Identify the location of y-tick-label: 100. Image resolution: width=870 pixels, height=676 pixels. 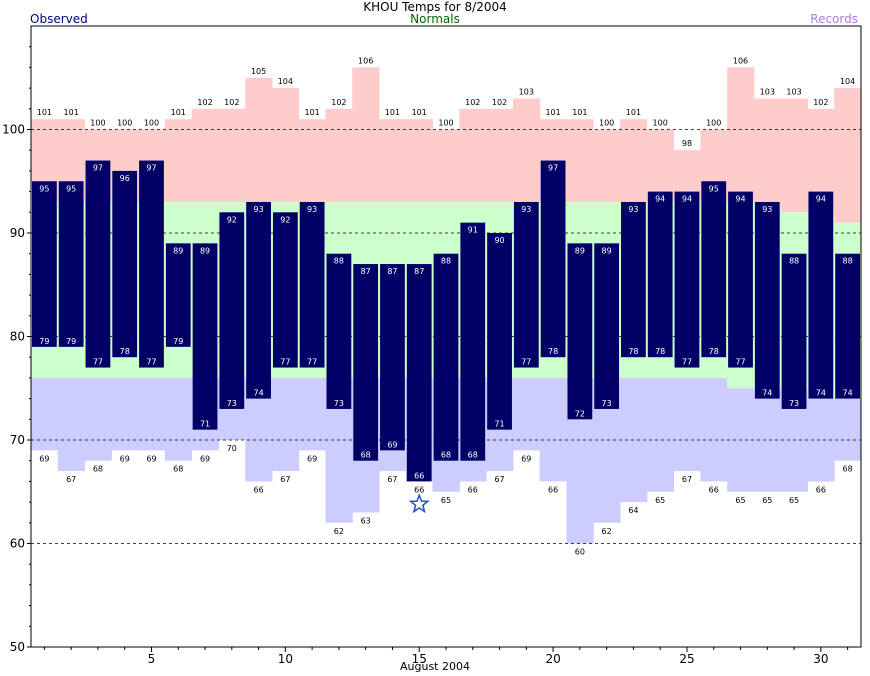
(13, 130).